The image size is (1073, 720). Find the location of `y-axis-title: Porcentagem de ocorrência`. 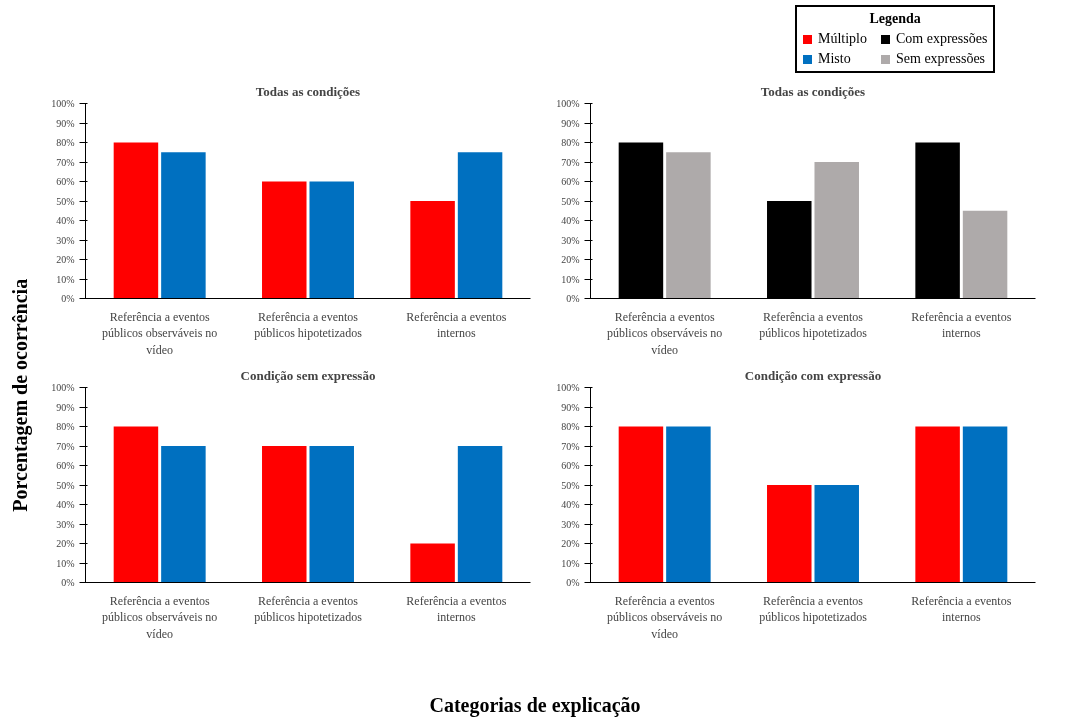

y-axis-title: Porcentagem de ocorrência is located at coordinates (20, 395).